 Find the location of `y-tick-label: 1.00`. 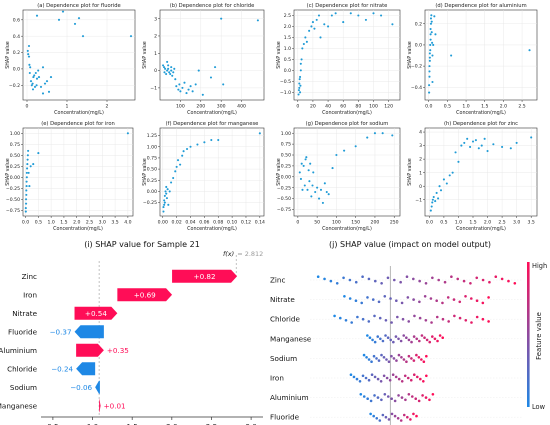

y-tick-label: 1.00 is located at coordinates (15, 134).